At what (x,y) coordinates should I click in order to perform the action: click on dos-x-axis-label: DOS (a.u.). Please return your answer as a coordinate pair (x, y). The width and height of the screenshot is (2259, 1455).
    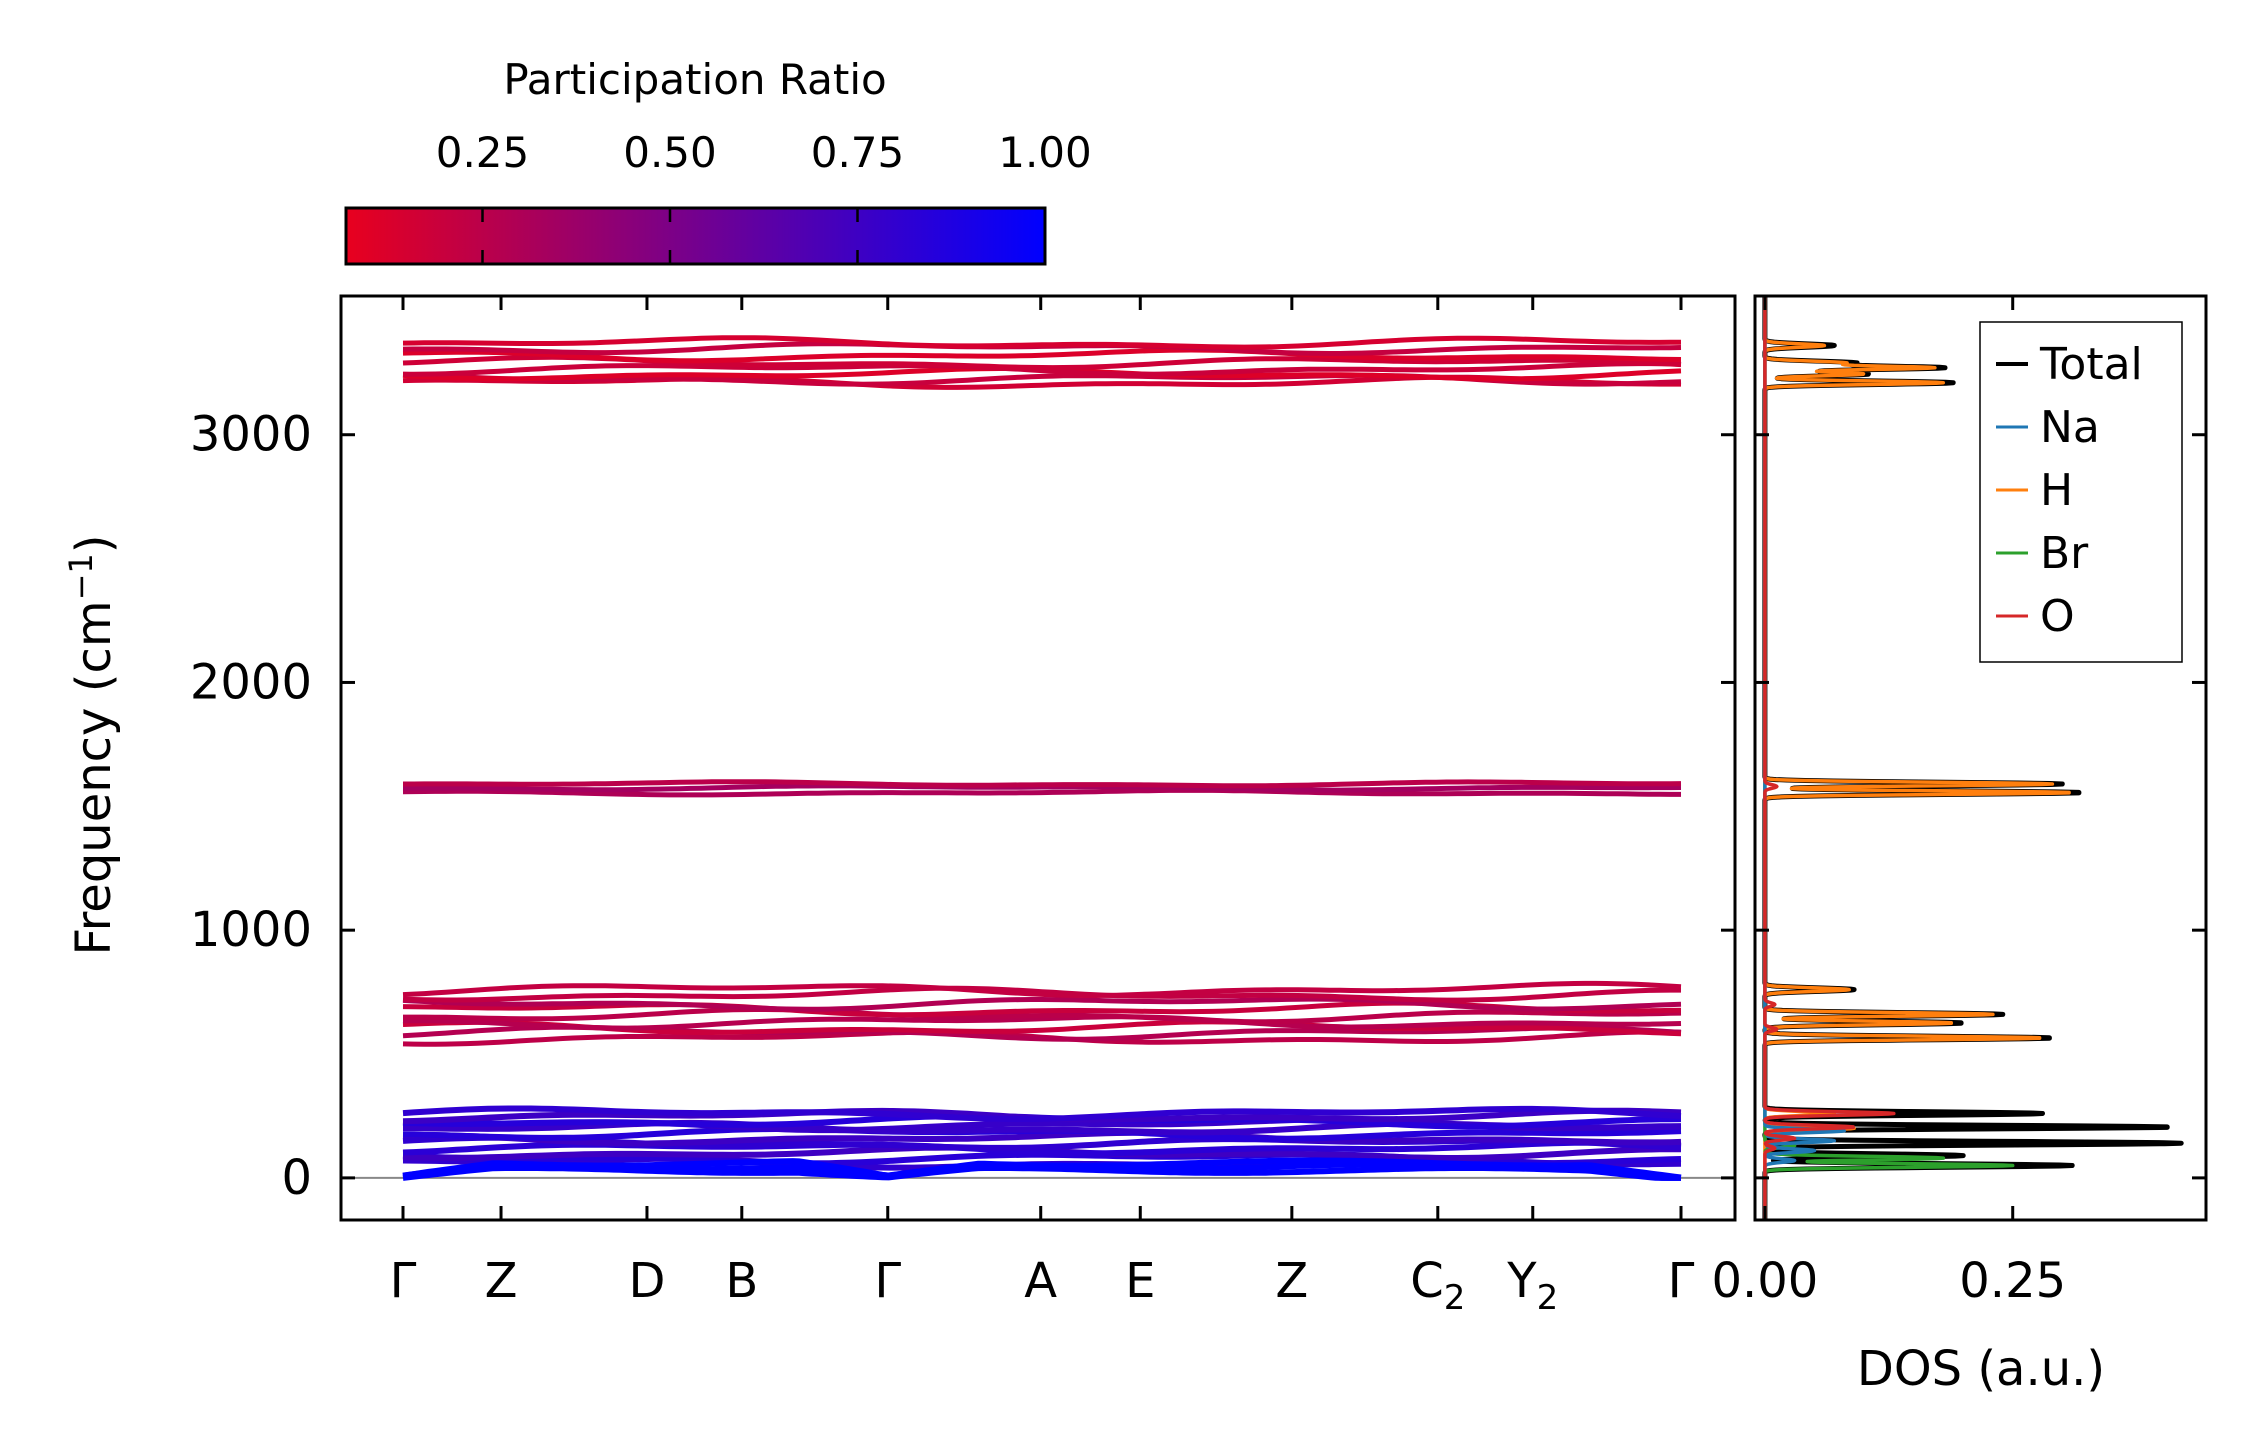
    Looking at the image, I should click on (1981, 1369).